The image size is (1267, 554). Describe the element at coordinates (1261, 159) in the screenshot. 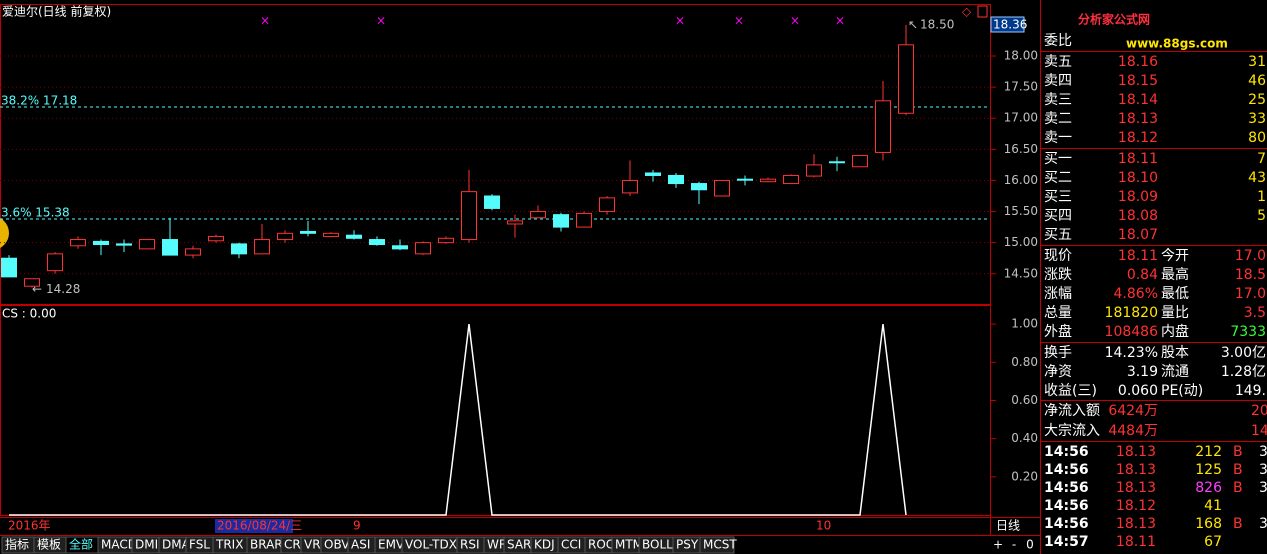

I see `book-volume: 7` at that location.